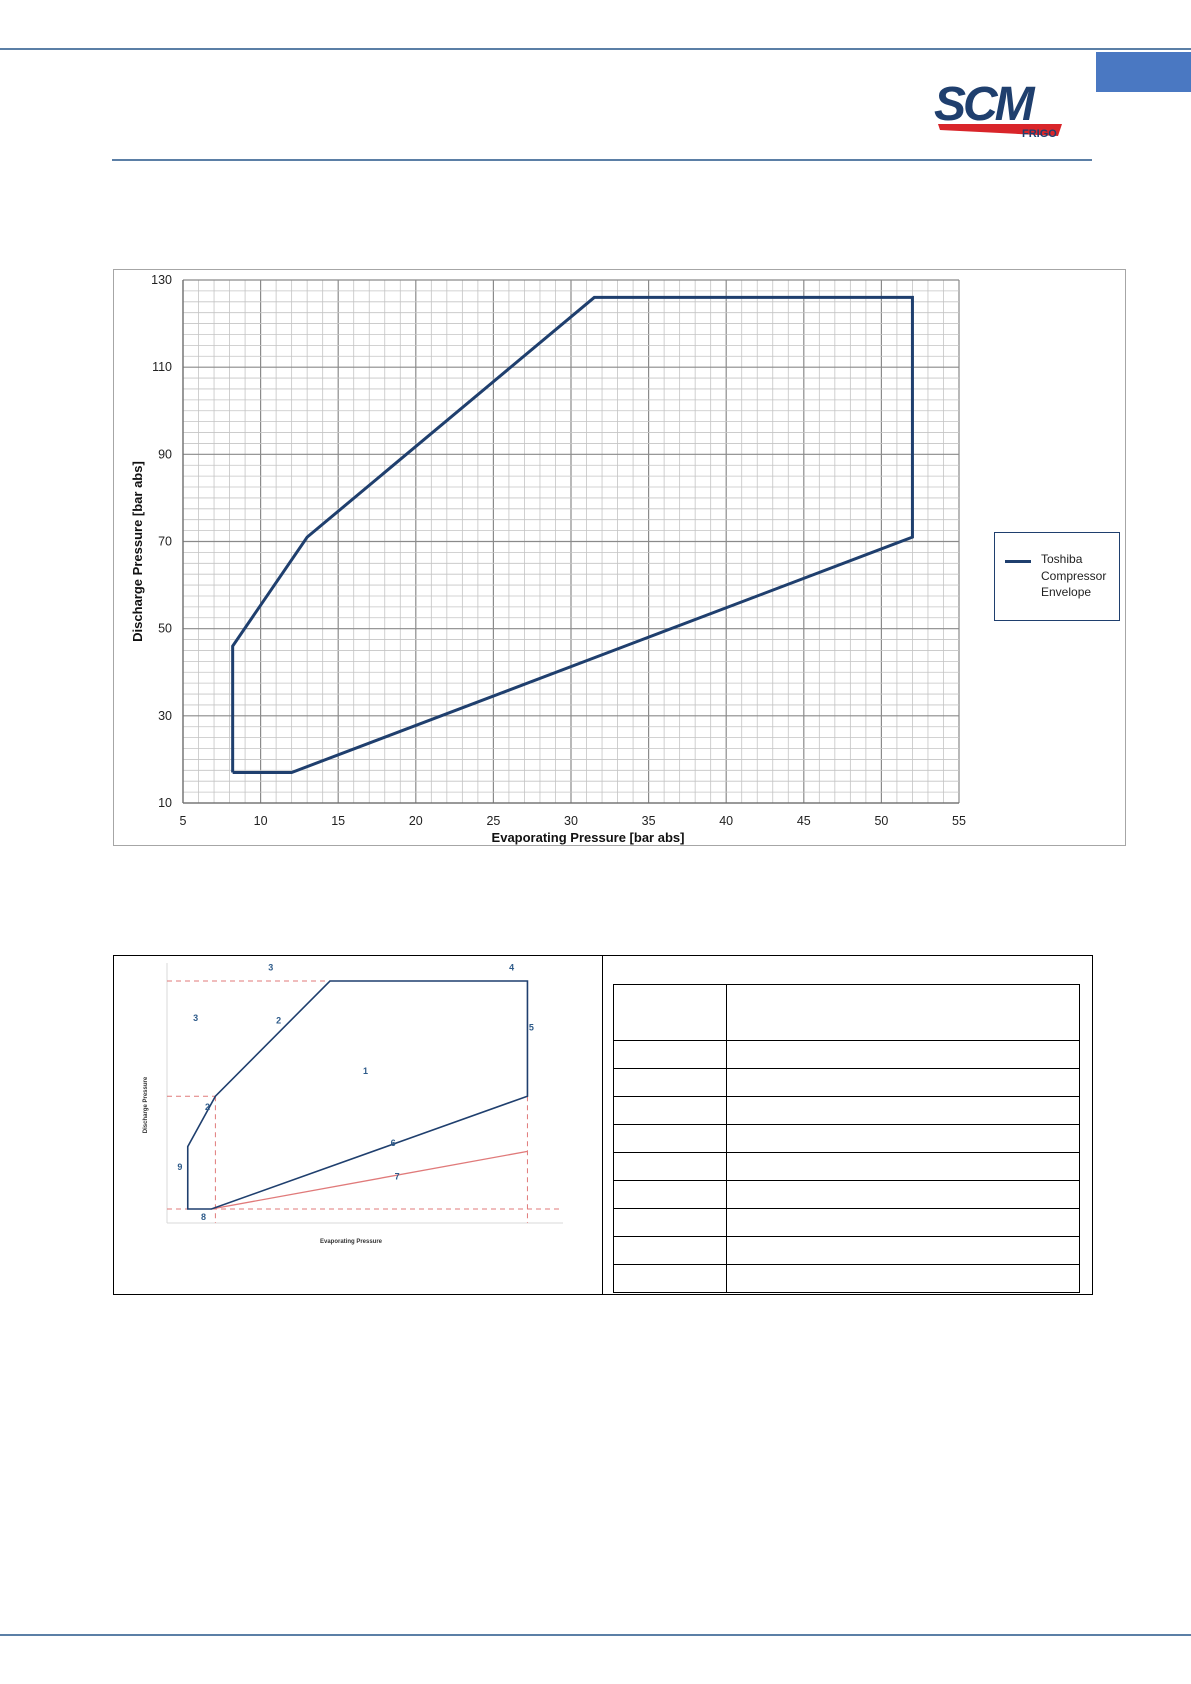  What do you see at coordinates (365, 1071) in the screenshot?
I see `region-label: 1` at bounding box center [365, 1071].